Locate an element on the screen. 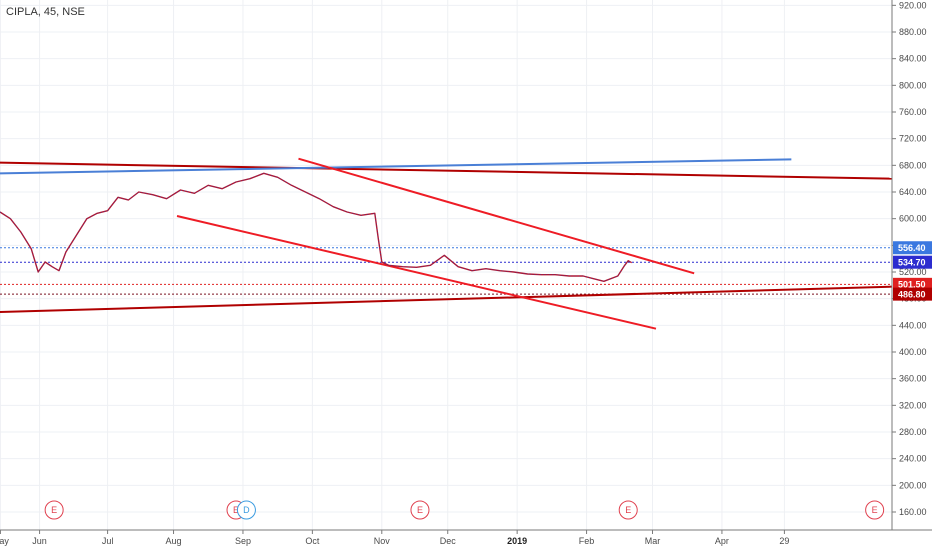  price-series is located at coordinates (316, 227).